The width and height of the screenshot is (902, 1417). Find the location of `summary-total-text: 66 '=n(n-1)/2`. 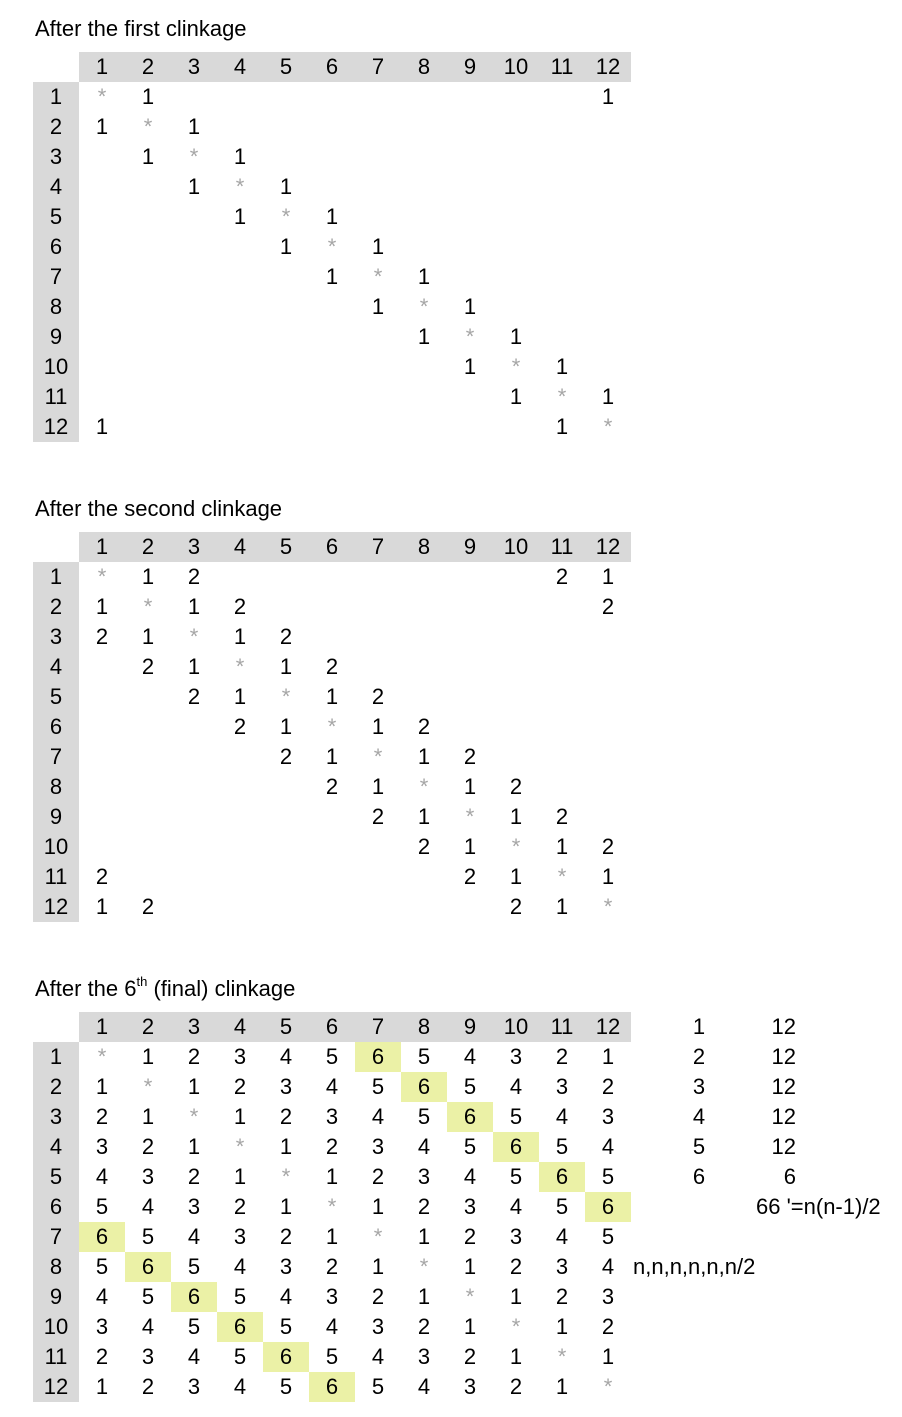

summary-total-text: 66 '=n(n-1)/2 is located at coordinates (818, 1206).